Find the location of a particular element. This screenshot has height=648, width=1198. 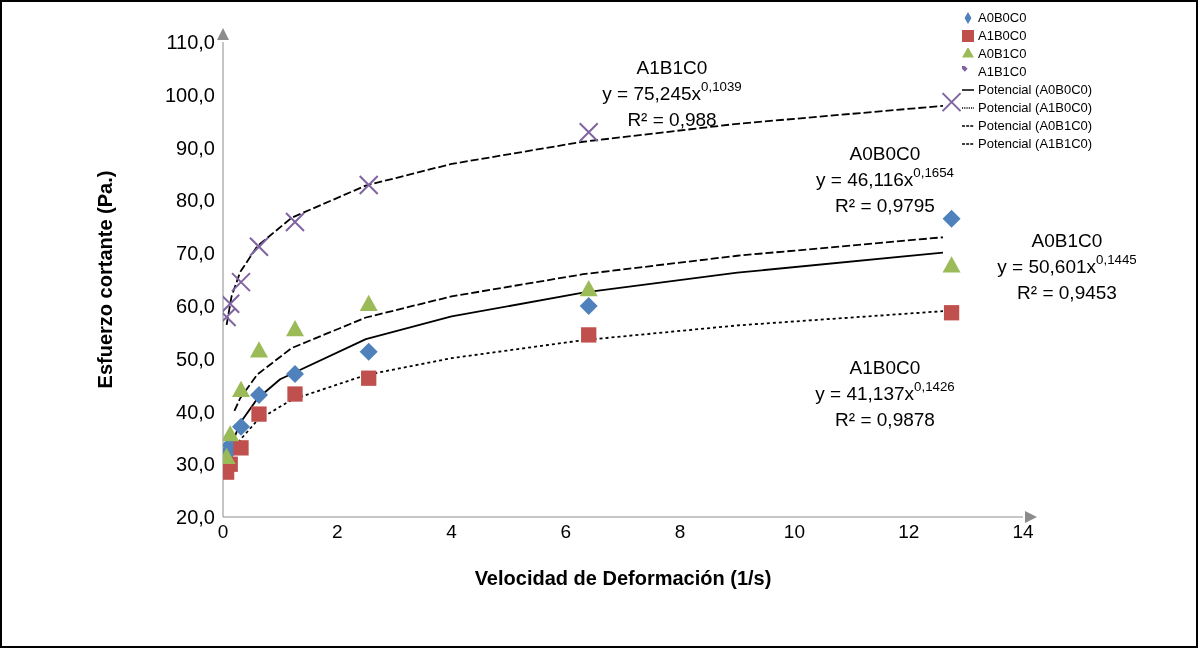

legend-label: A1B1C0 is located at coordinates (1002, 71).